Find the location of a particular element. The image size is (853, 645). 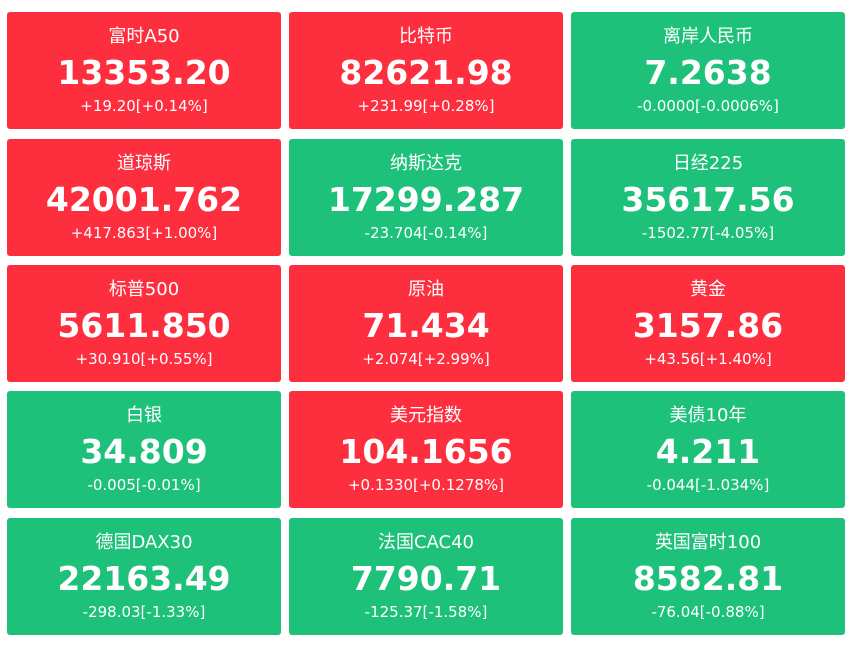

tile-value: 42001.762 is located at coordinates (144, 199).